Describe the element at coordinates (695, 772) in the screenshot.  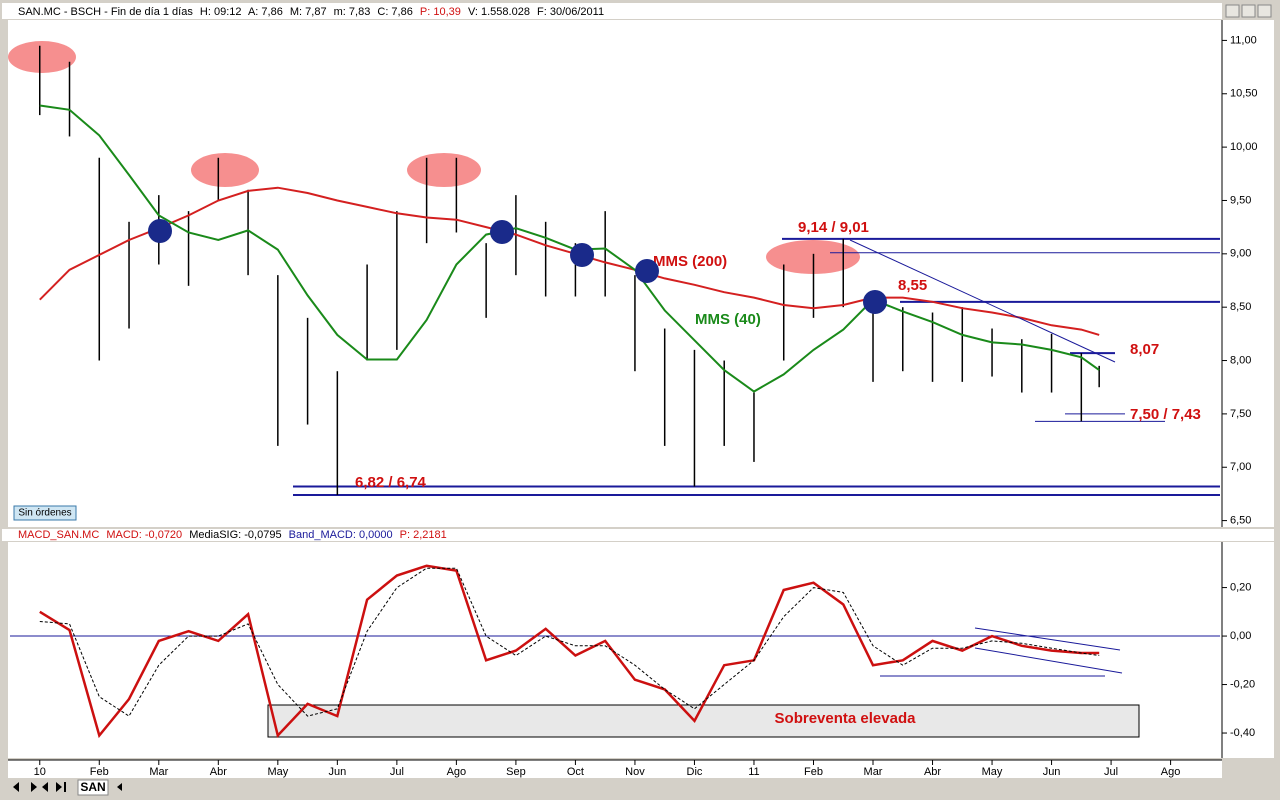
I see `x-tick-label: Dic` at that location.